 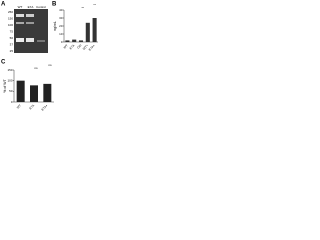 I want to click on x-tick-label: WT+, so click(x=86, y=47).